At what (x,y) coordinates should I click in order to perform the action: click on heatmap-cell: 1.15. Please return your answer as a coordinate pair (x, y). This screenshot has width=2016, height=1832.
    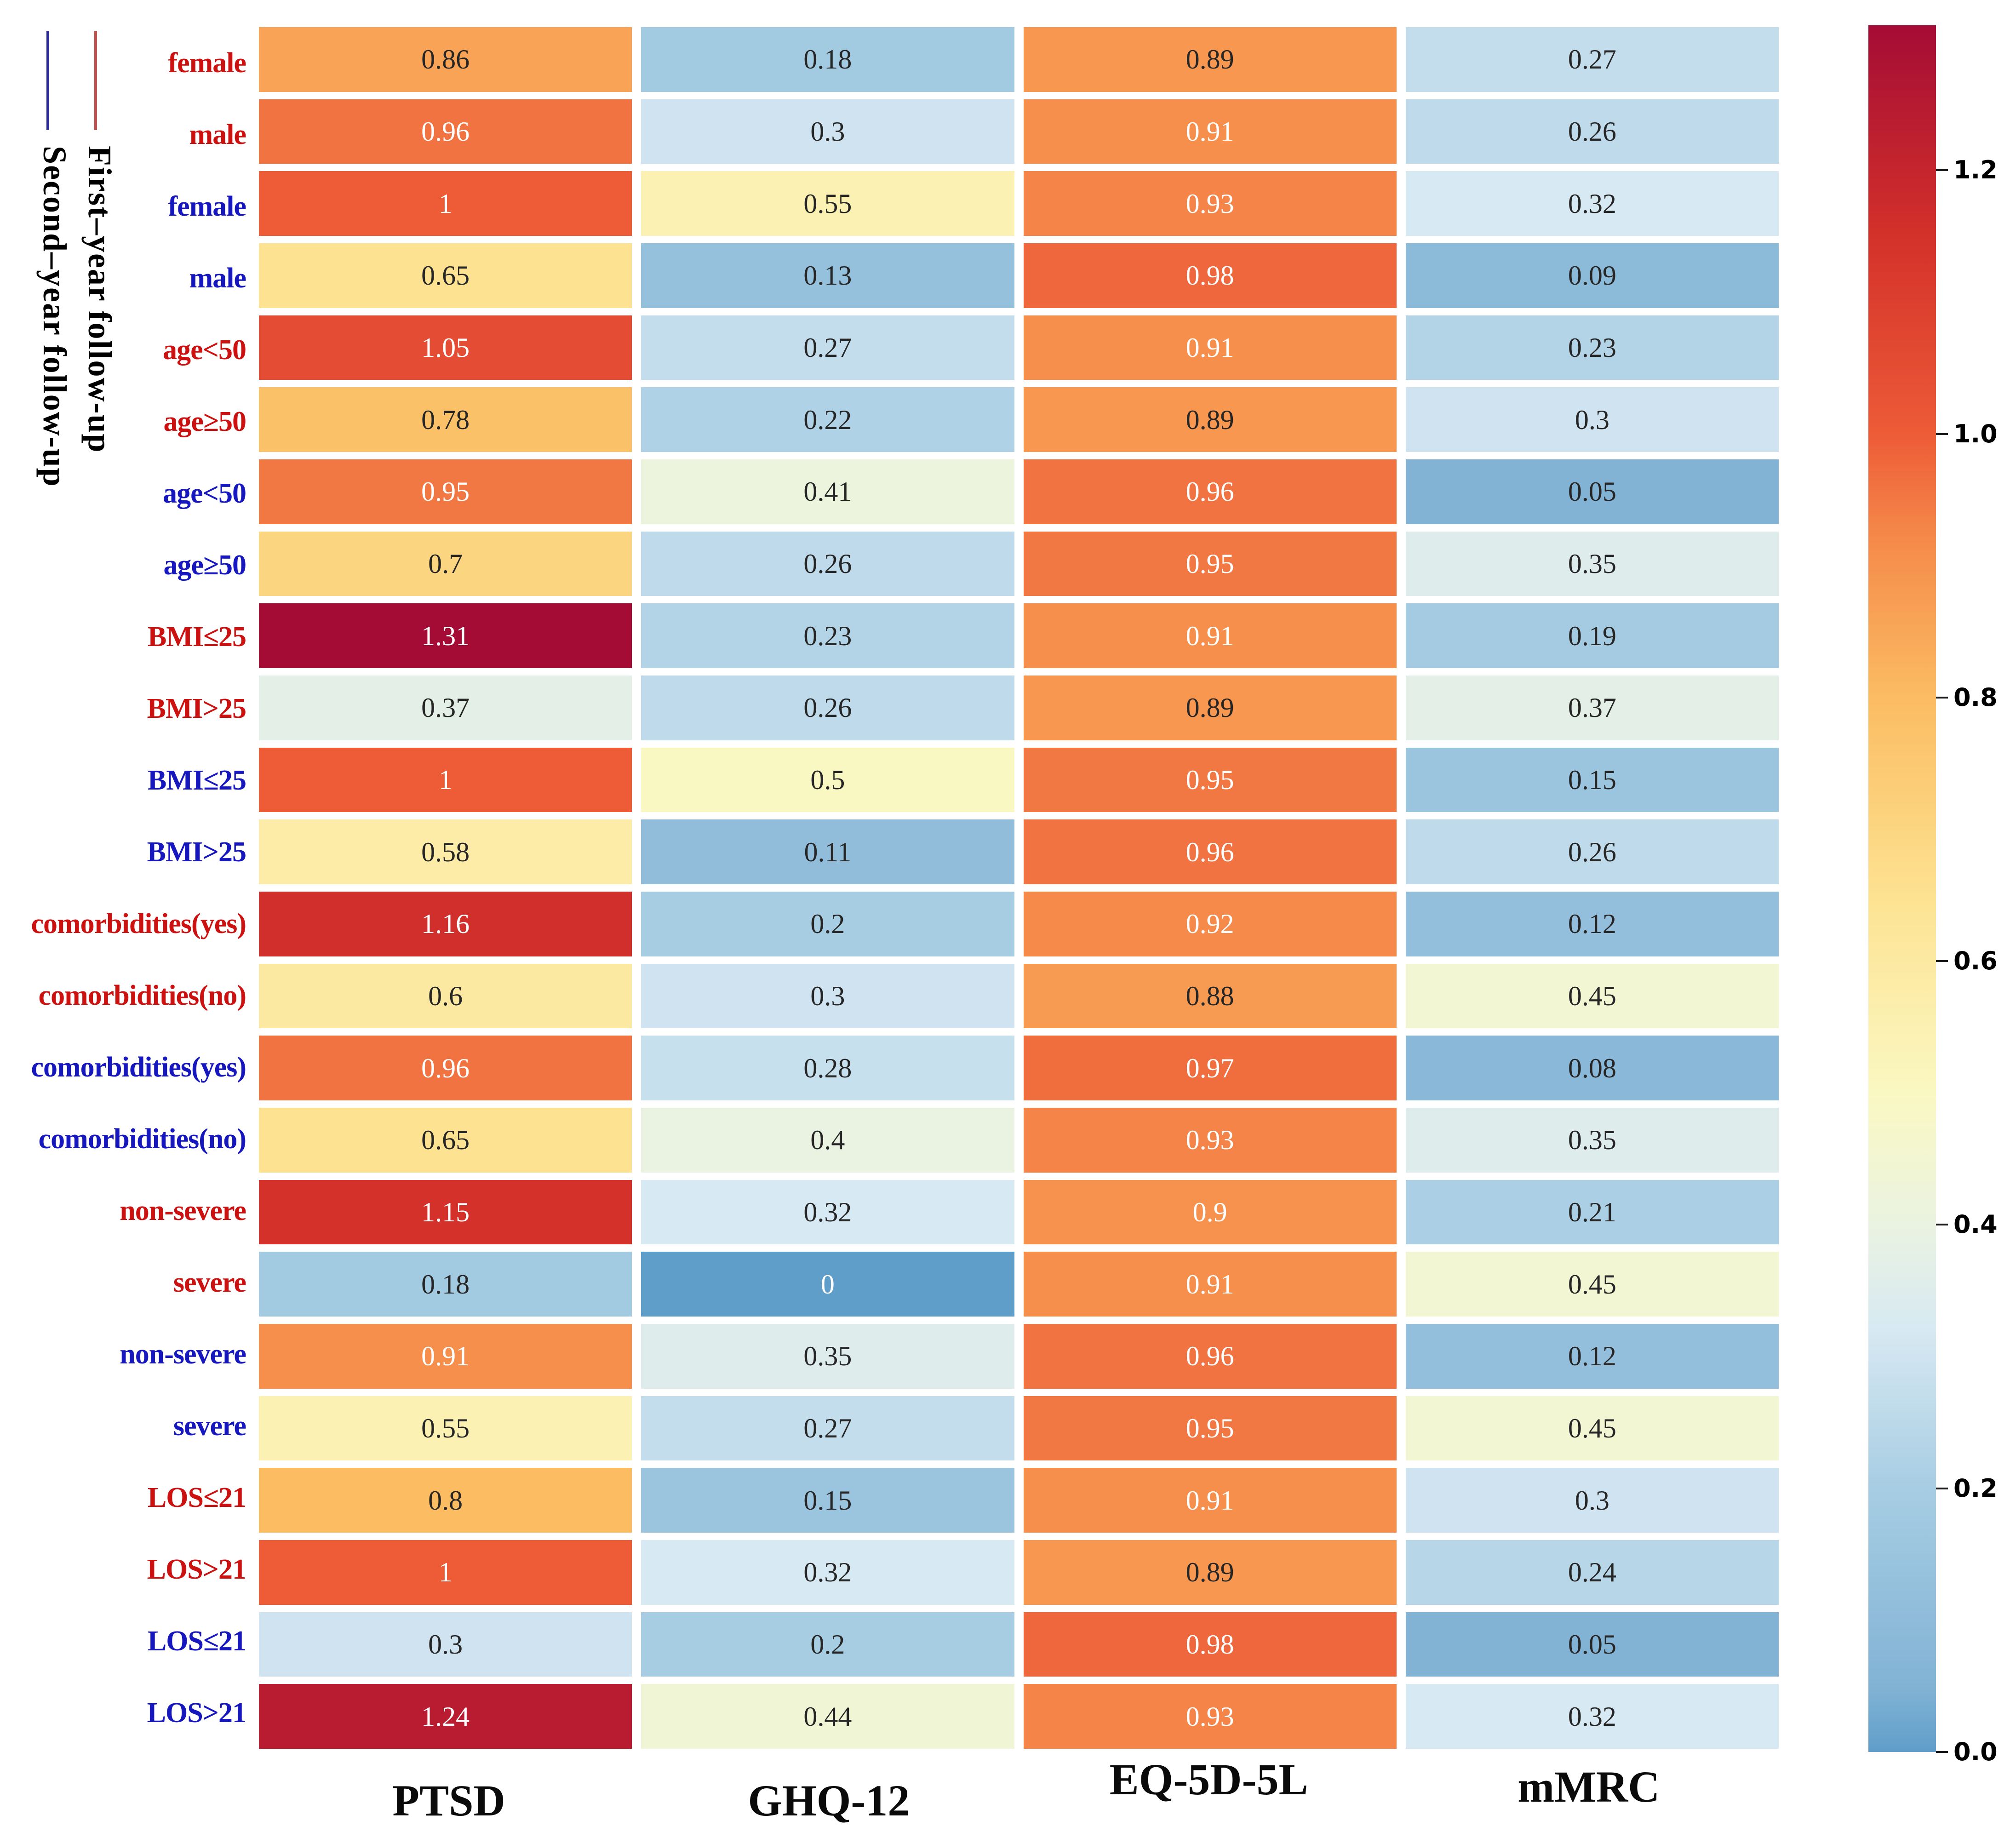
    Looking at the image, I should click on (445, 1212).